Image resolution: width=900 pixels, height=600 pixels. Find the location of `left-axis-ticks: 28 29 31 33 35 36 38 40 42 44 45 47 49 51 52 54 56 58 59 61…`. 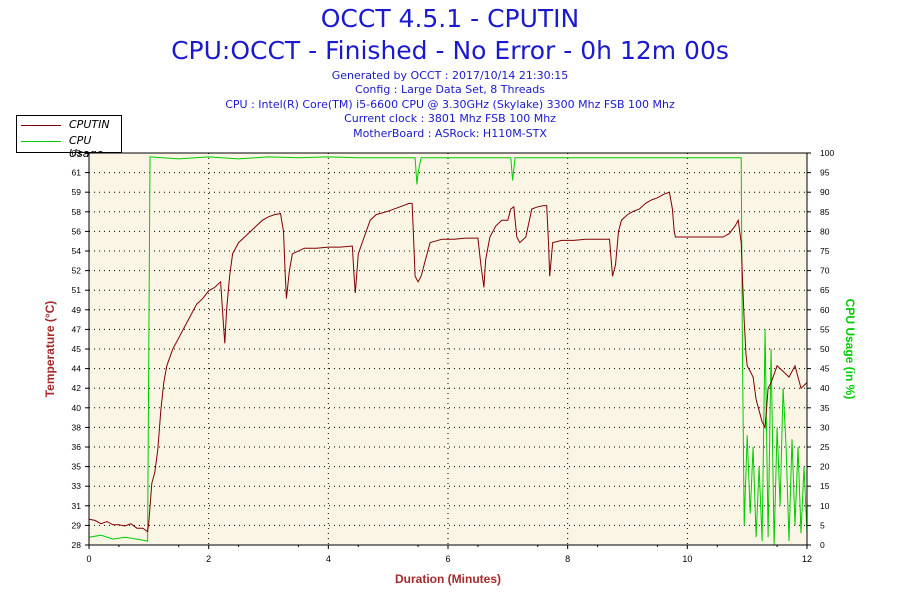

left-axis-ticks: 28 29 31 33 35 36 38 40 42 44 45 47 49 51 52 54 56 58 59 61… is located at coordinates (80, 349).